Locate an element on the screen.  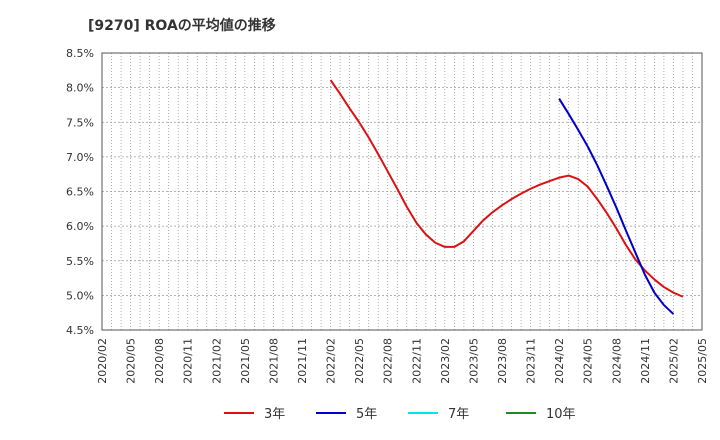
x-tick-label: 2020/11 is located at coordinates (188, 361).